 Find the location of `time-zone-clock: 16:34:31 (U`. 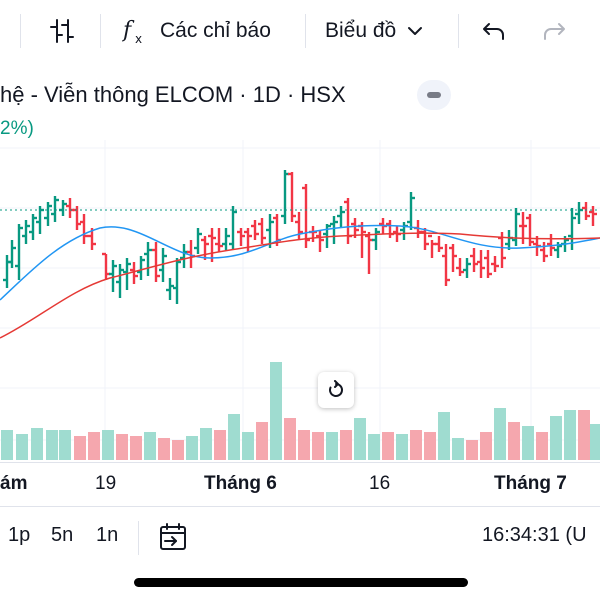

time-zone-clock: 16:34:31 (U is located at coordinates (534, 535).